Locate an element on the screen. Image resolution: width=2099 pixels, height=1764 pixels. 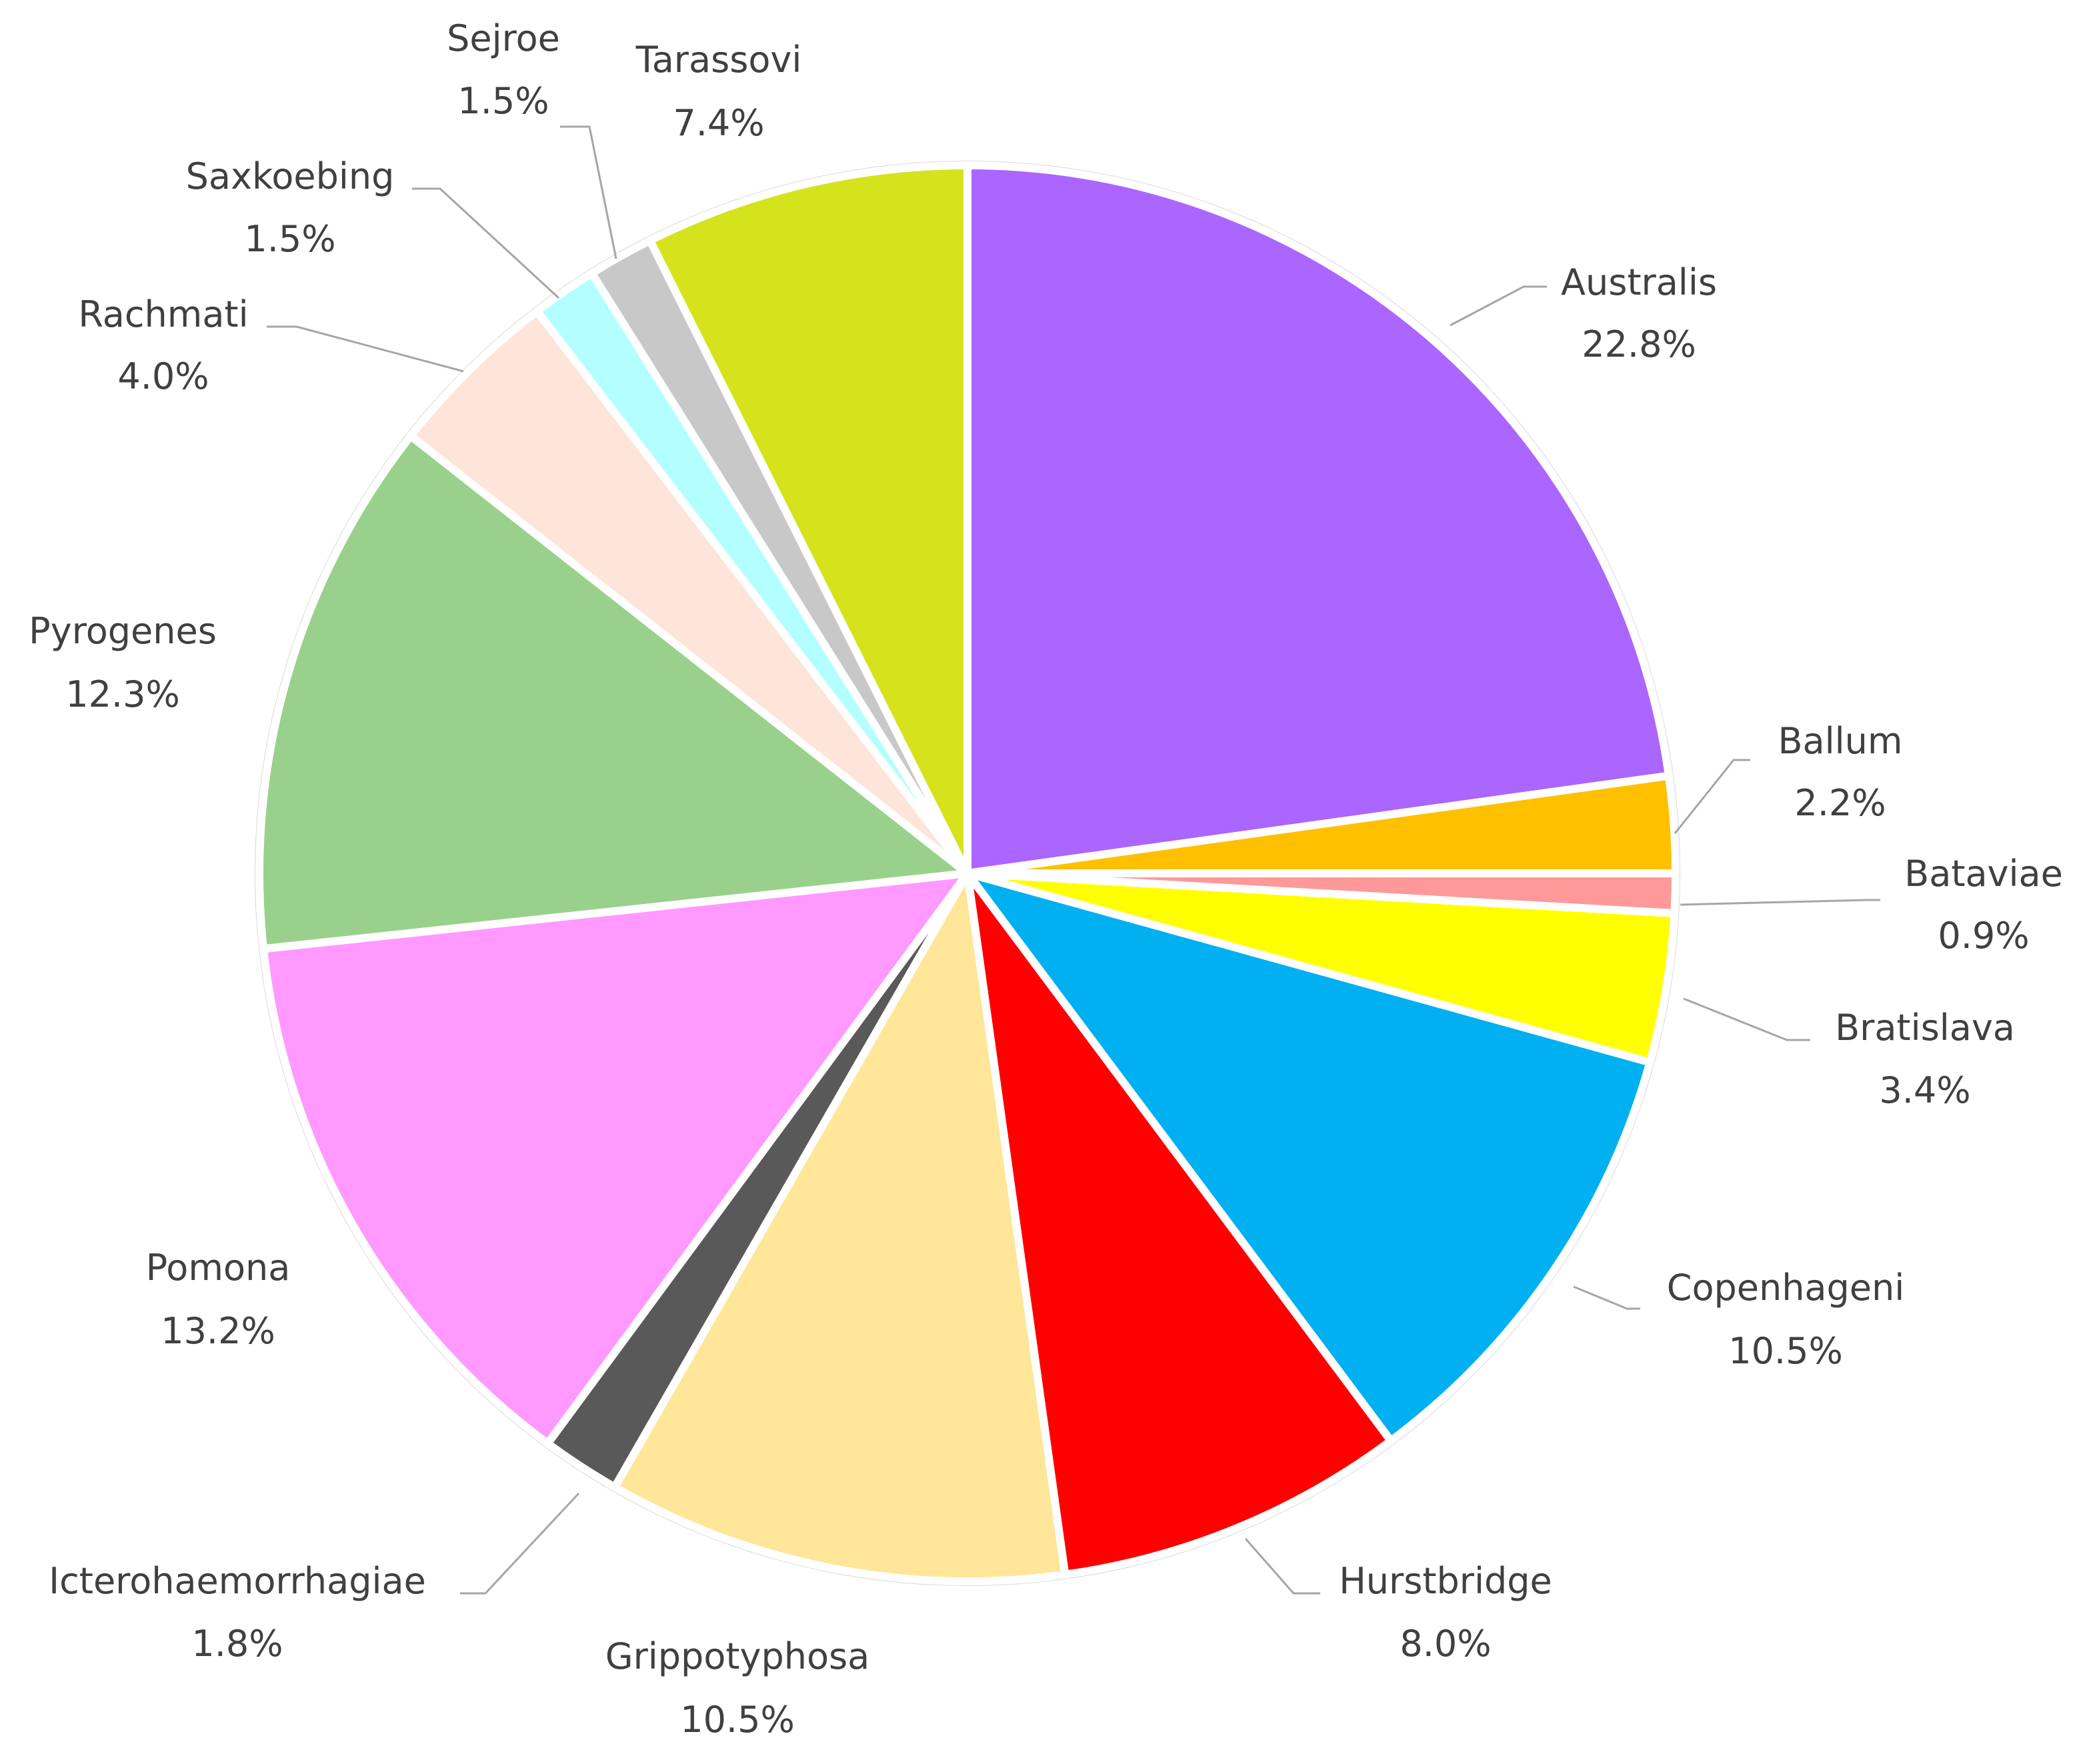
slice-label-icterohaemorrhagiae: Icterohaemorrhagiae is located at coordinates (237, 1581).